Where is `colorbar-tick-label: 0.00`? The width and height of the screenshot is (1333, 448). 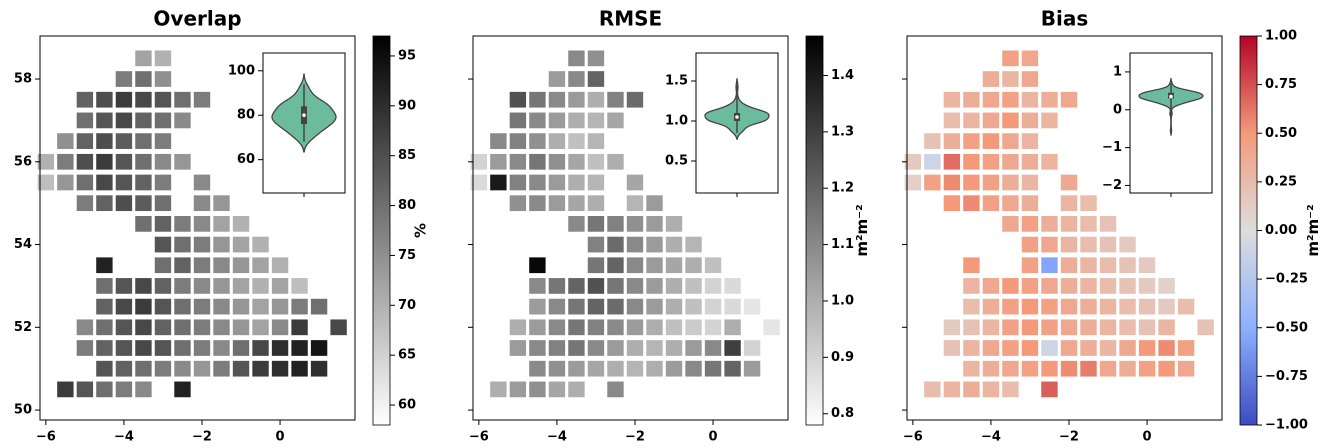
colorbar-tick-label: 0.00 is located at coordinates (1281, 230).